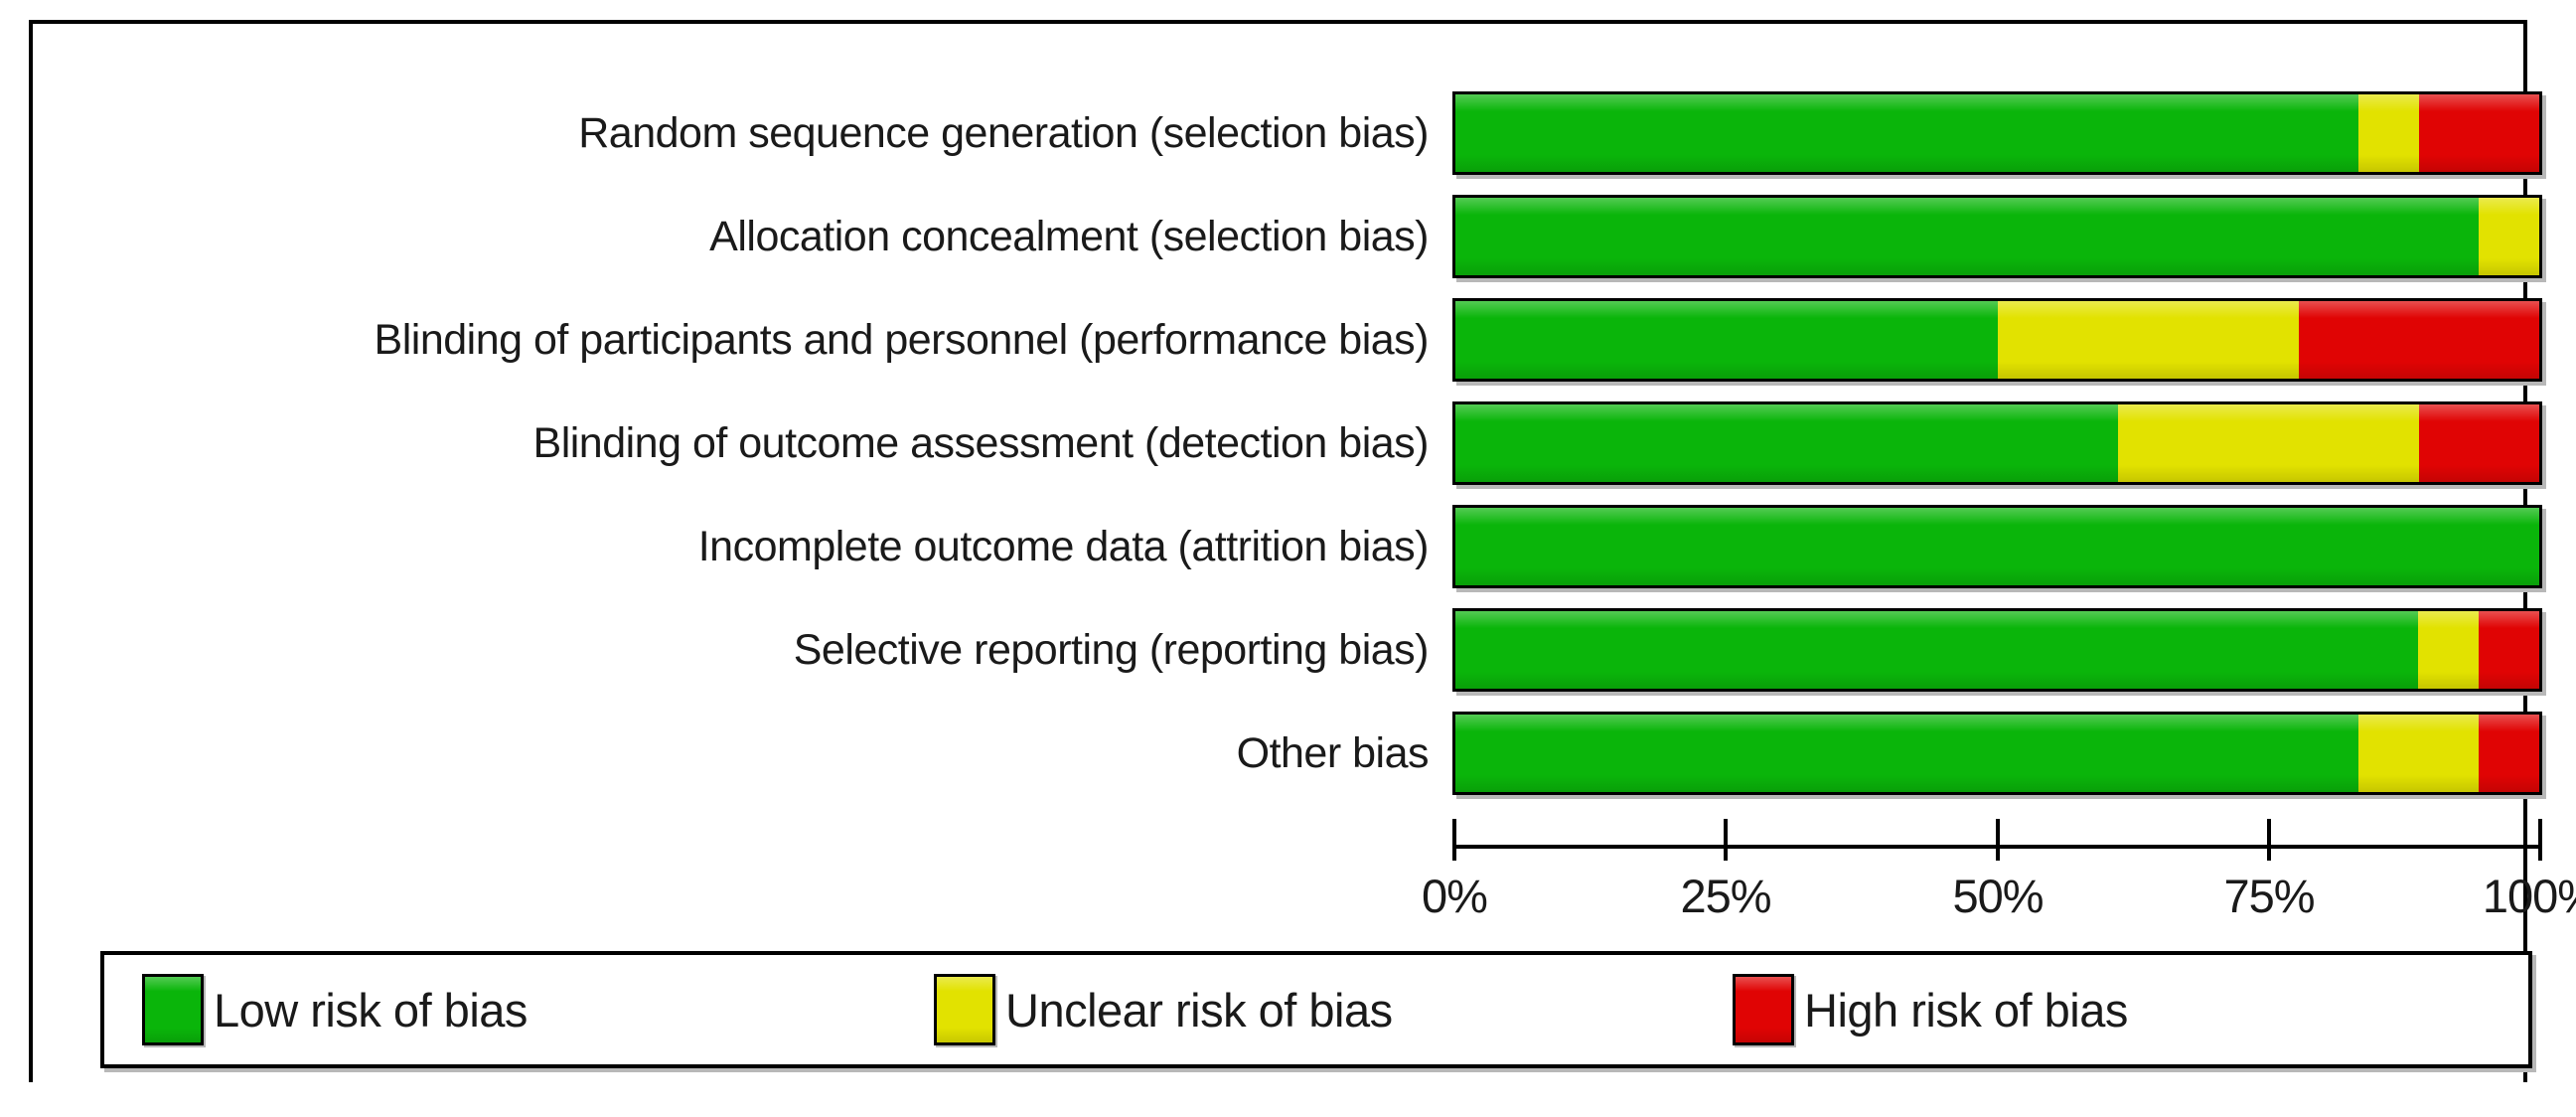 This screenshot has width=2576, height=1117. I want to click on legend-item-unclear-risk: Unclear risk of bias, so click(1163, 1010).